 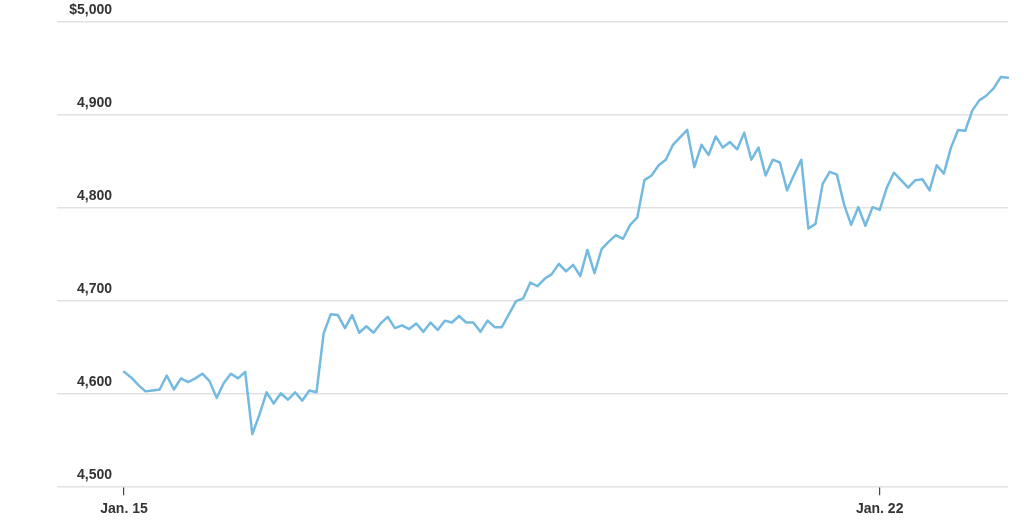 I want to click on y-tick-label: 4,700, so click(x=94, y=287).